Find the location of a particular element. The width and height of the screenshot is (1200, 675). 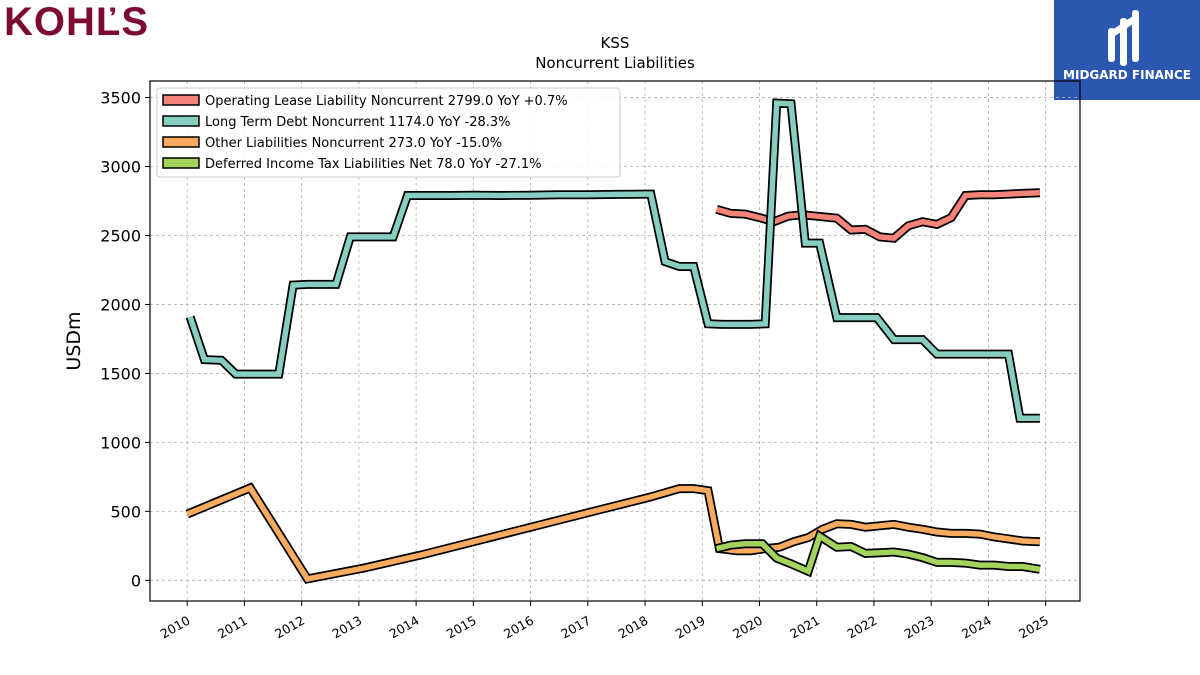

y-tick-label: 2000 is located at coordinates (120, 304).